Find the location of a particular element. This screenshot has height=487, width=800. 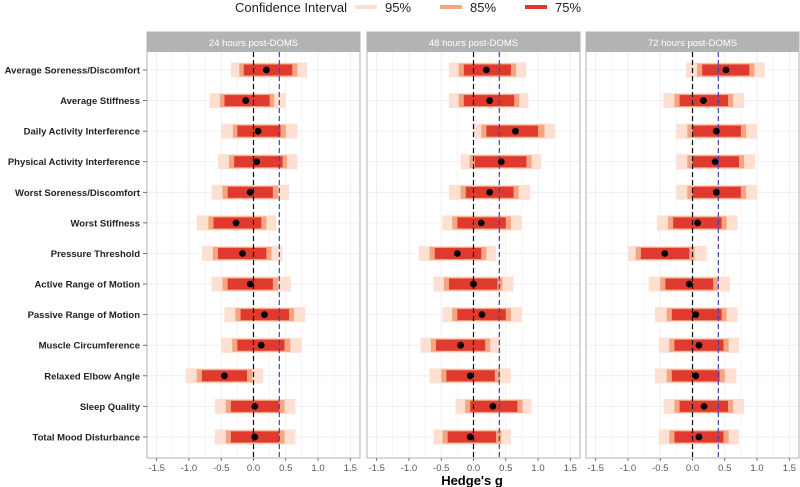

legend-label-75%: 75% is located at coordinates (568, 7).